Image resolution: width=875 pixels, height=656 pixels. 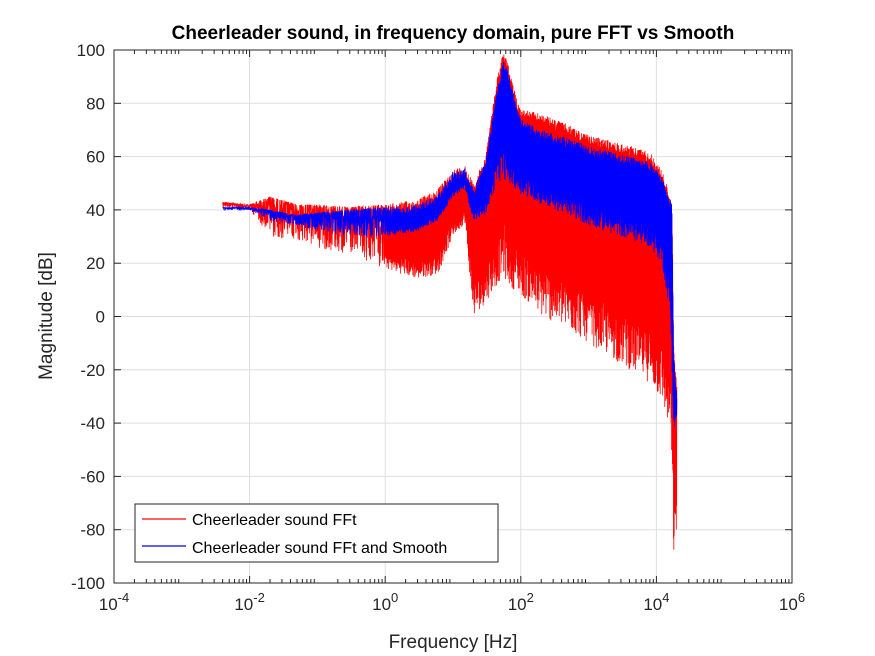 What do you see at coordinates (46, 316) in the screenshot?
I see `y-axis-label: Magnitude [dB]` at bounding box center [46, 316].